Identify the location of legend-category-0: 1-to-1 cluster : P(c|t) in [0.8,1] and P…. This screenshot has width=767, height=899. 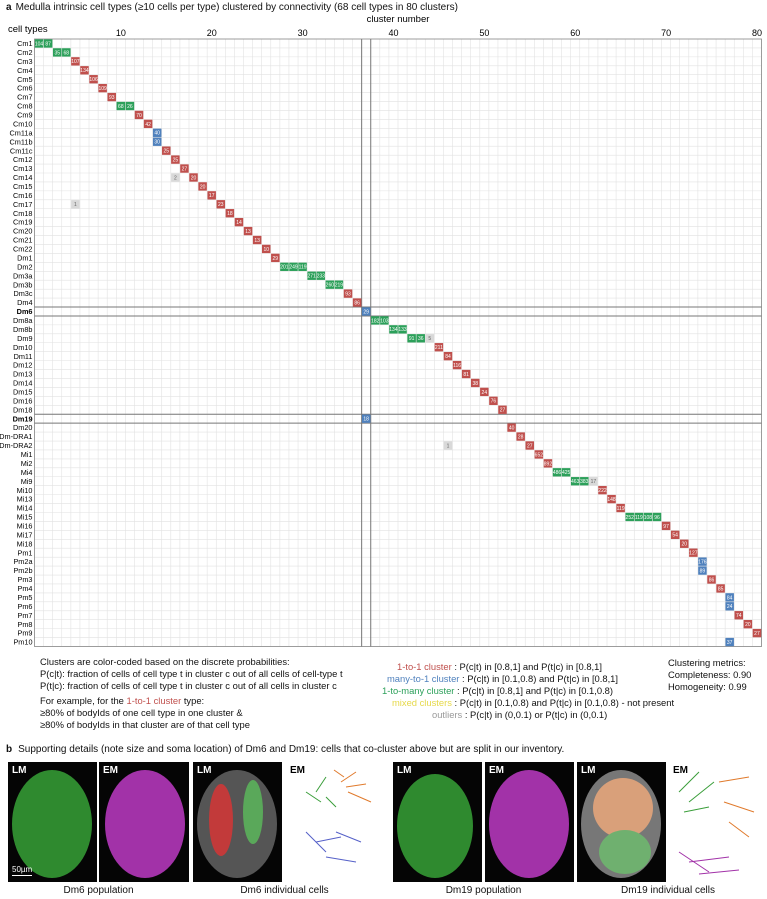
(522, 667).